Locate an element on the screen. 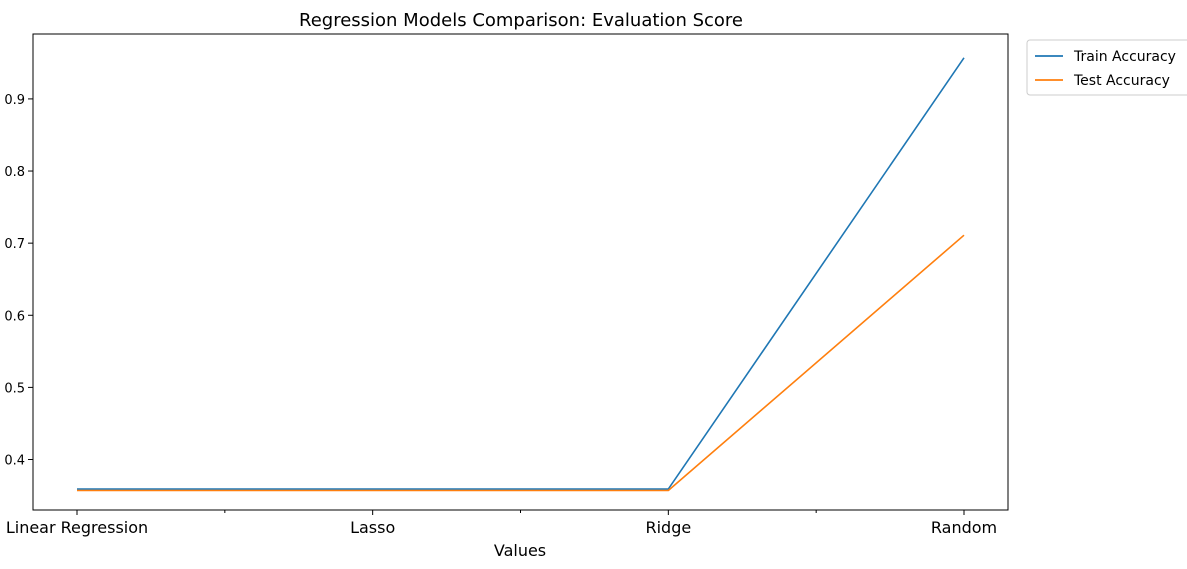 Image resolution: width=1187 pixels, height=569 pixels. legend-frame is located at coordinates (1106, 67).